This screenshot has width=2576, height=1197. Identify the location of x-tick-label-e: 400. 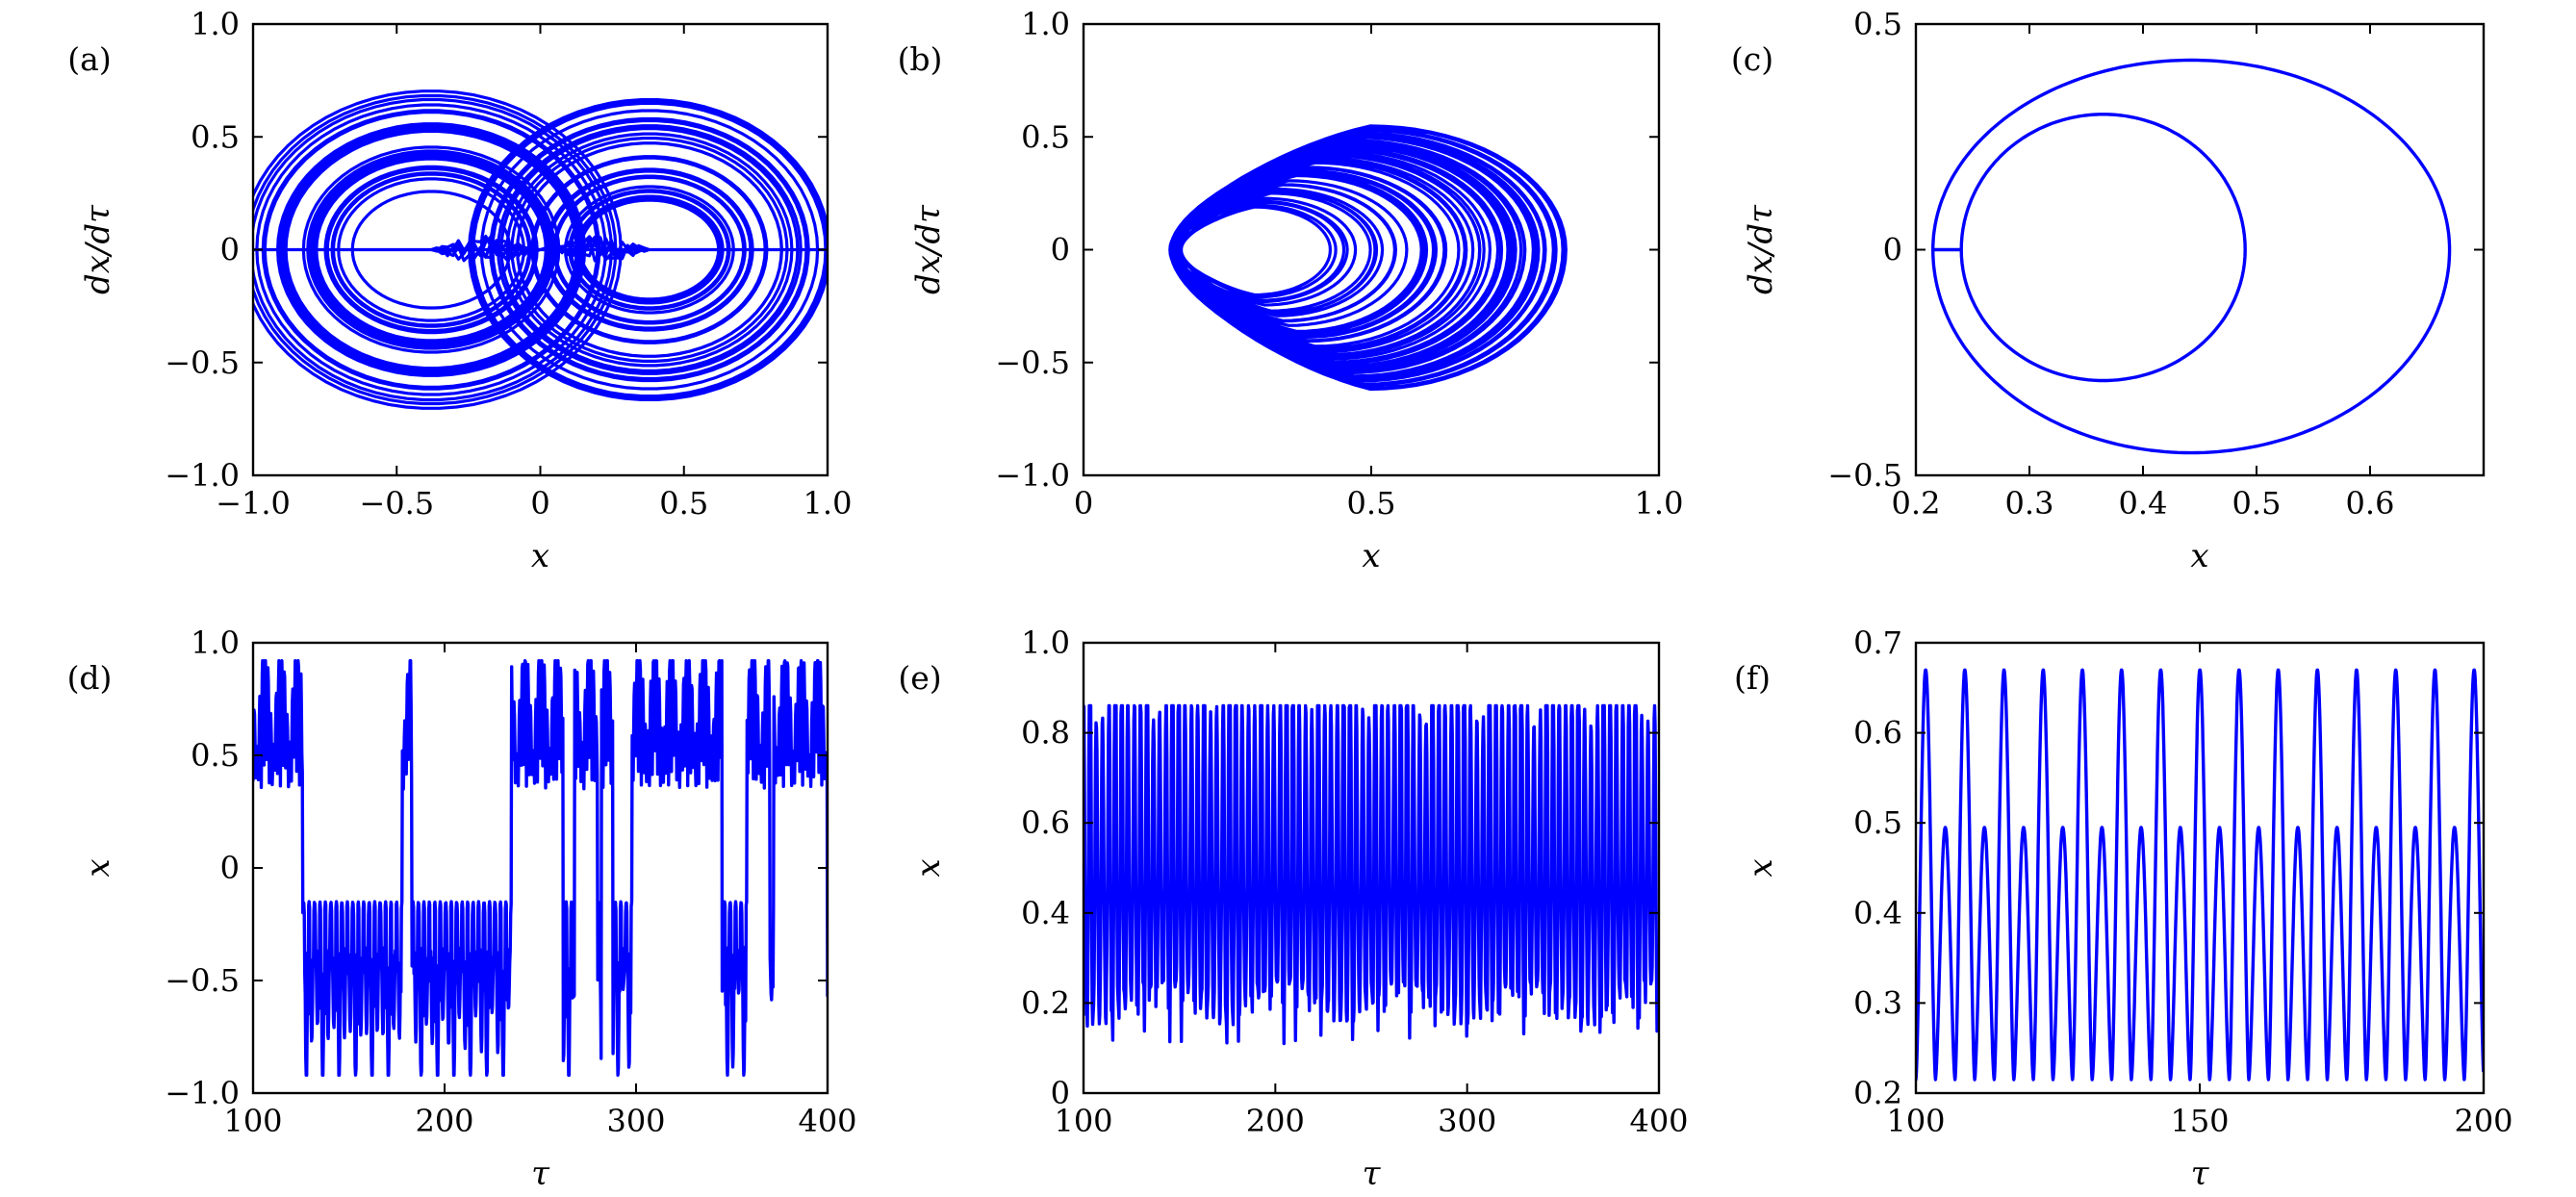
(1658, 1121).